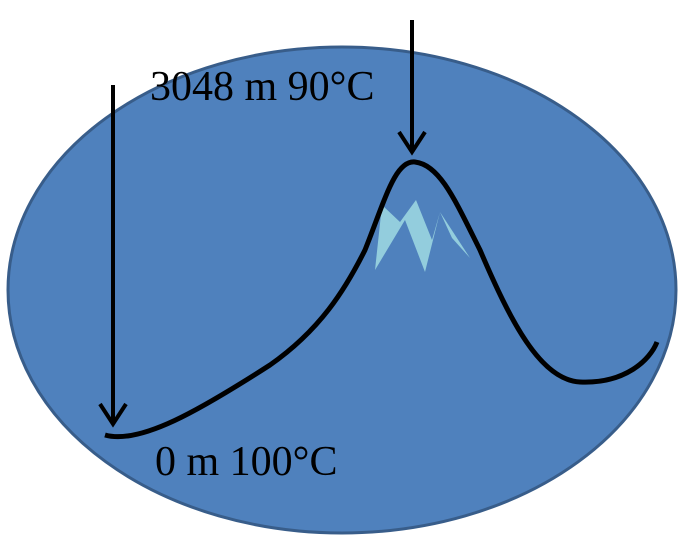 This screenshot has height=536, width=684. I want to click on summit-label: 3048 m 90°C, so click(262, 87).